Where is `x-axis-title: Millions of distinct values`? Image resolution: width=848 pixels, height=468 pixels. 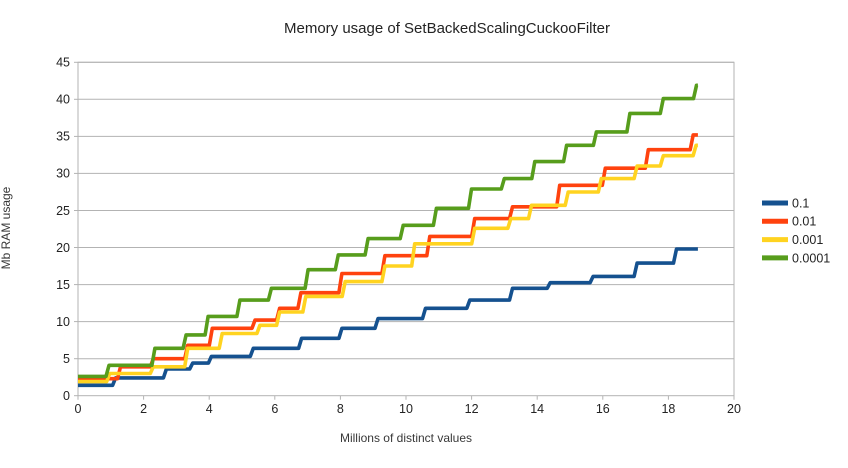 x-axis-title: Millions of distinct values is located at coordinates (406, 438).